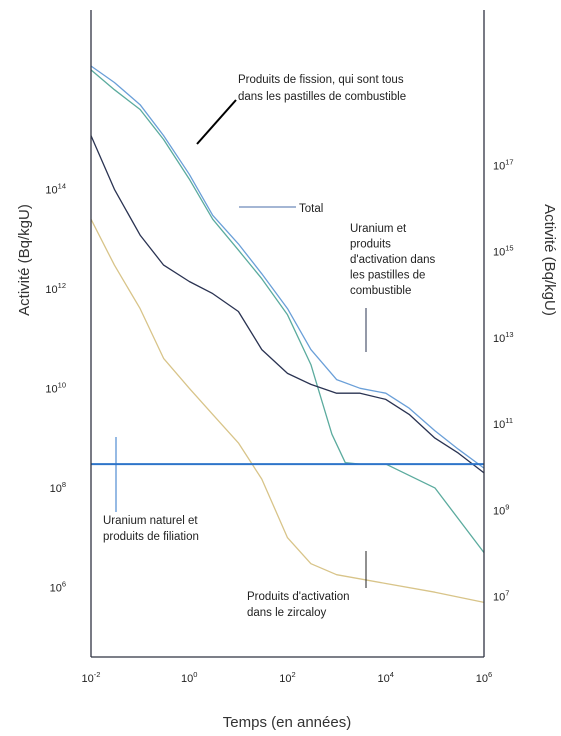  I want to click on svg-text: 10⁻², so click(91, 677).